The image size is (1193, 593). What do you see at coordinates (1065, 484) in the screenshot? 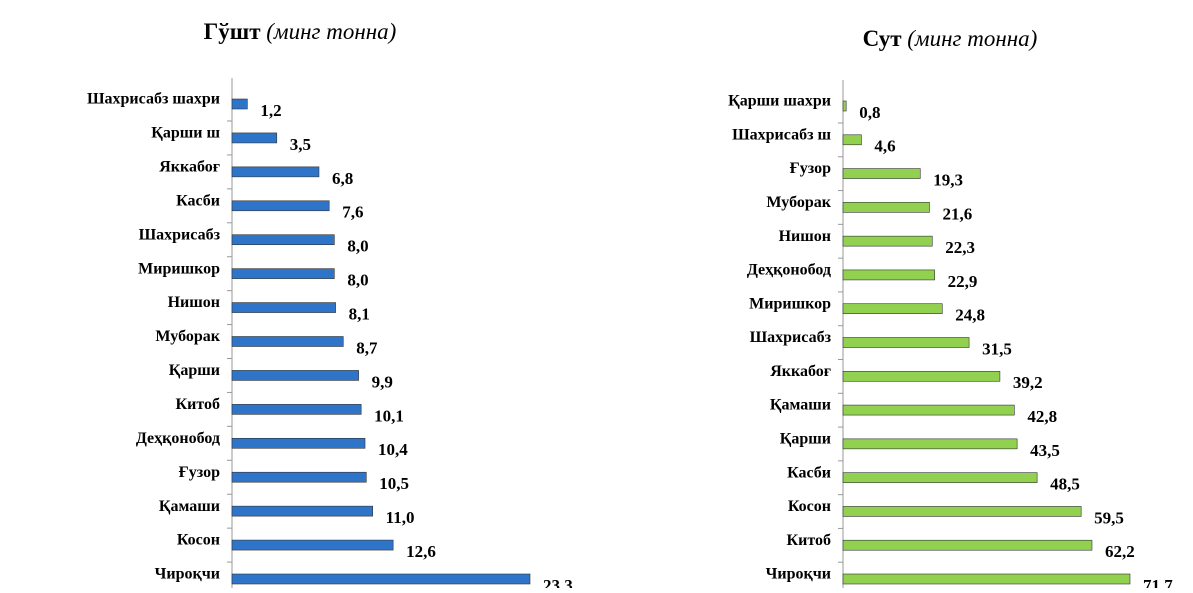
I see `value-label: 48,5` at bounding box center [1065, 484].